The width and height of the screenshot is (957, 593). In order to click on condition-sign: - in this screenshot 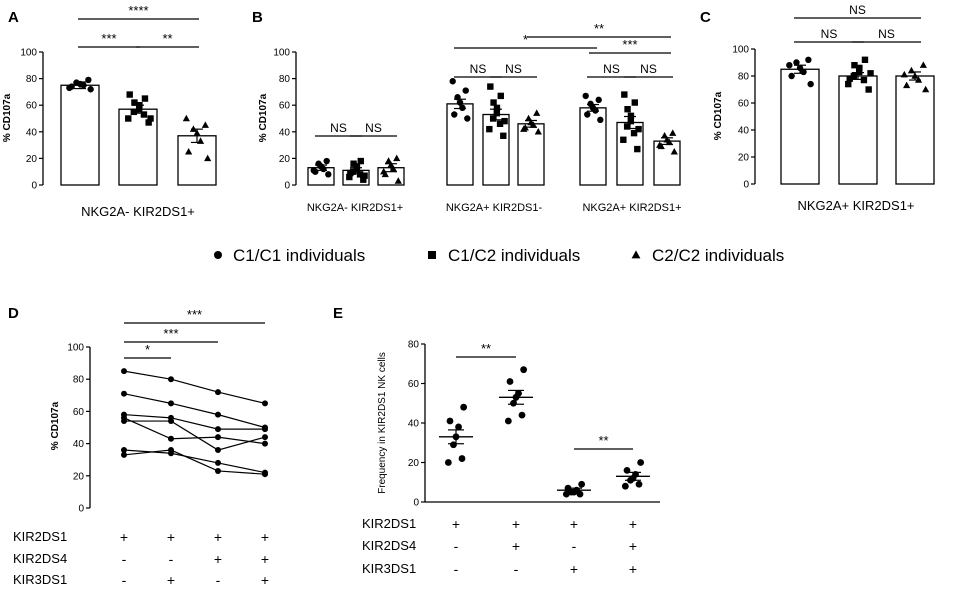, I will do `click(124, 559)`.